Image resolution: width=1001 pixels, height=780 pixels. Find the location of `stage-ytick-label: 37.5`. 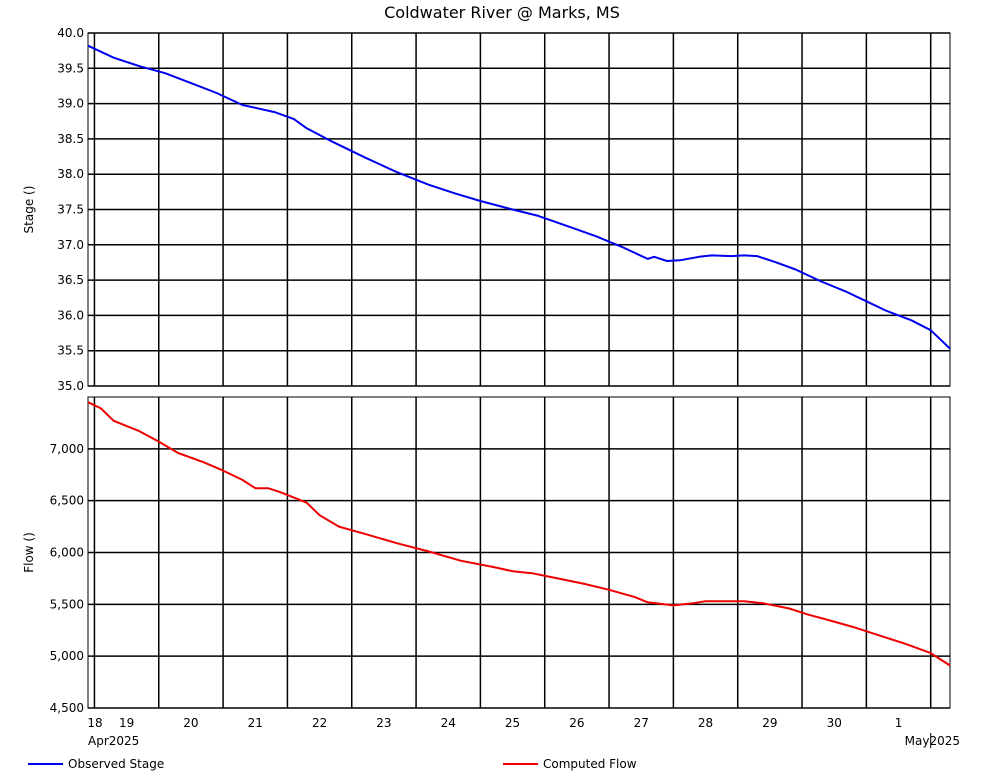

stage-ytick-label: 37.5 is located at coordinates (70, 210).